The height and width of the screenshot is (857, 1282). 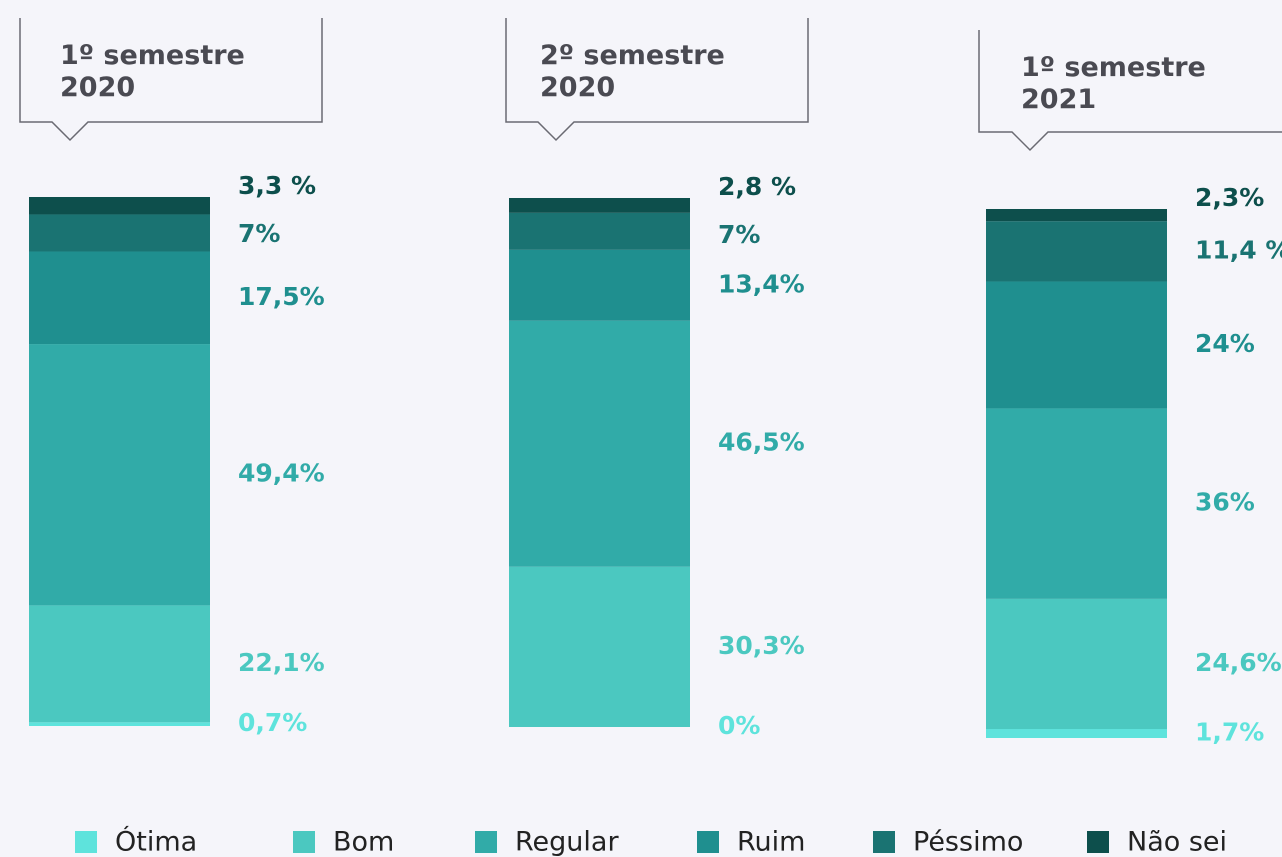 I want to click on value-label: 22,1%, so click(x=281, y=662).